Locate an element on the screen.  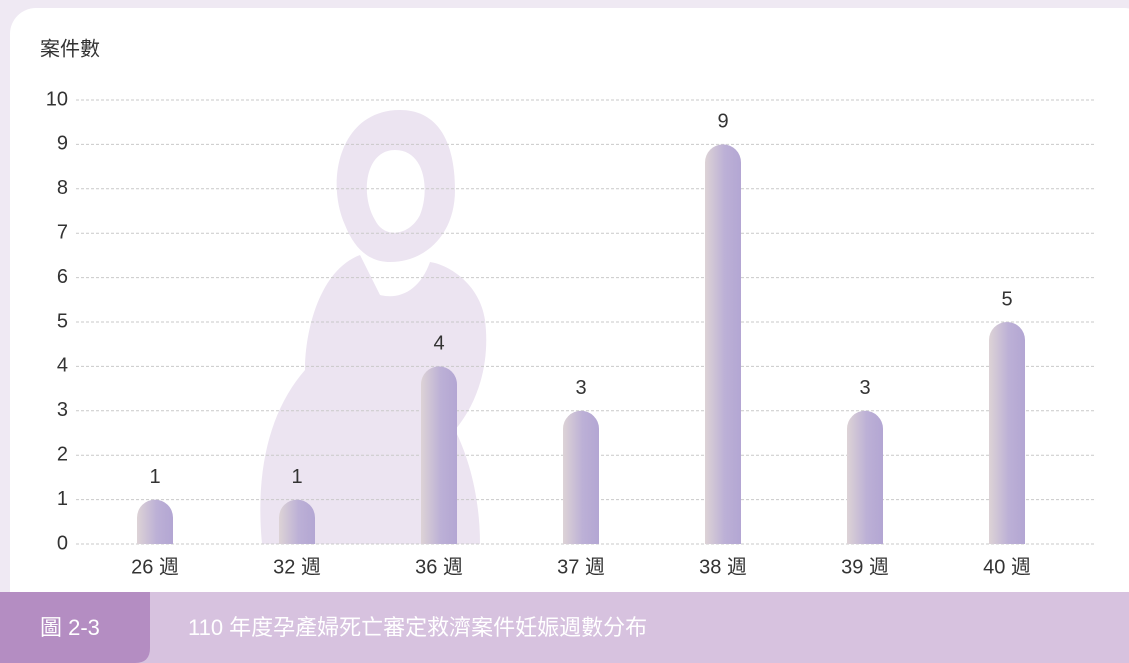
value-label: 9 is located at coordinates (722, 122).